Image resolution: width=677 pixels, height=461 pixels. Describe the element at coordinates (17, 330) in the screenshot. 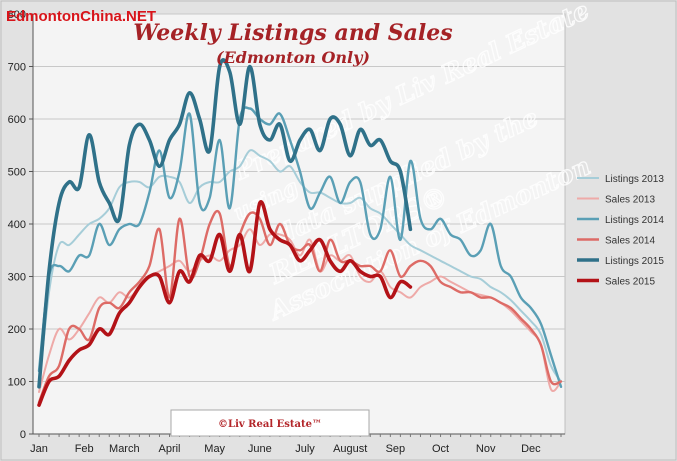

I see `y-tick-label: 200` at that location.